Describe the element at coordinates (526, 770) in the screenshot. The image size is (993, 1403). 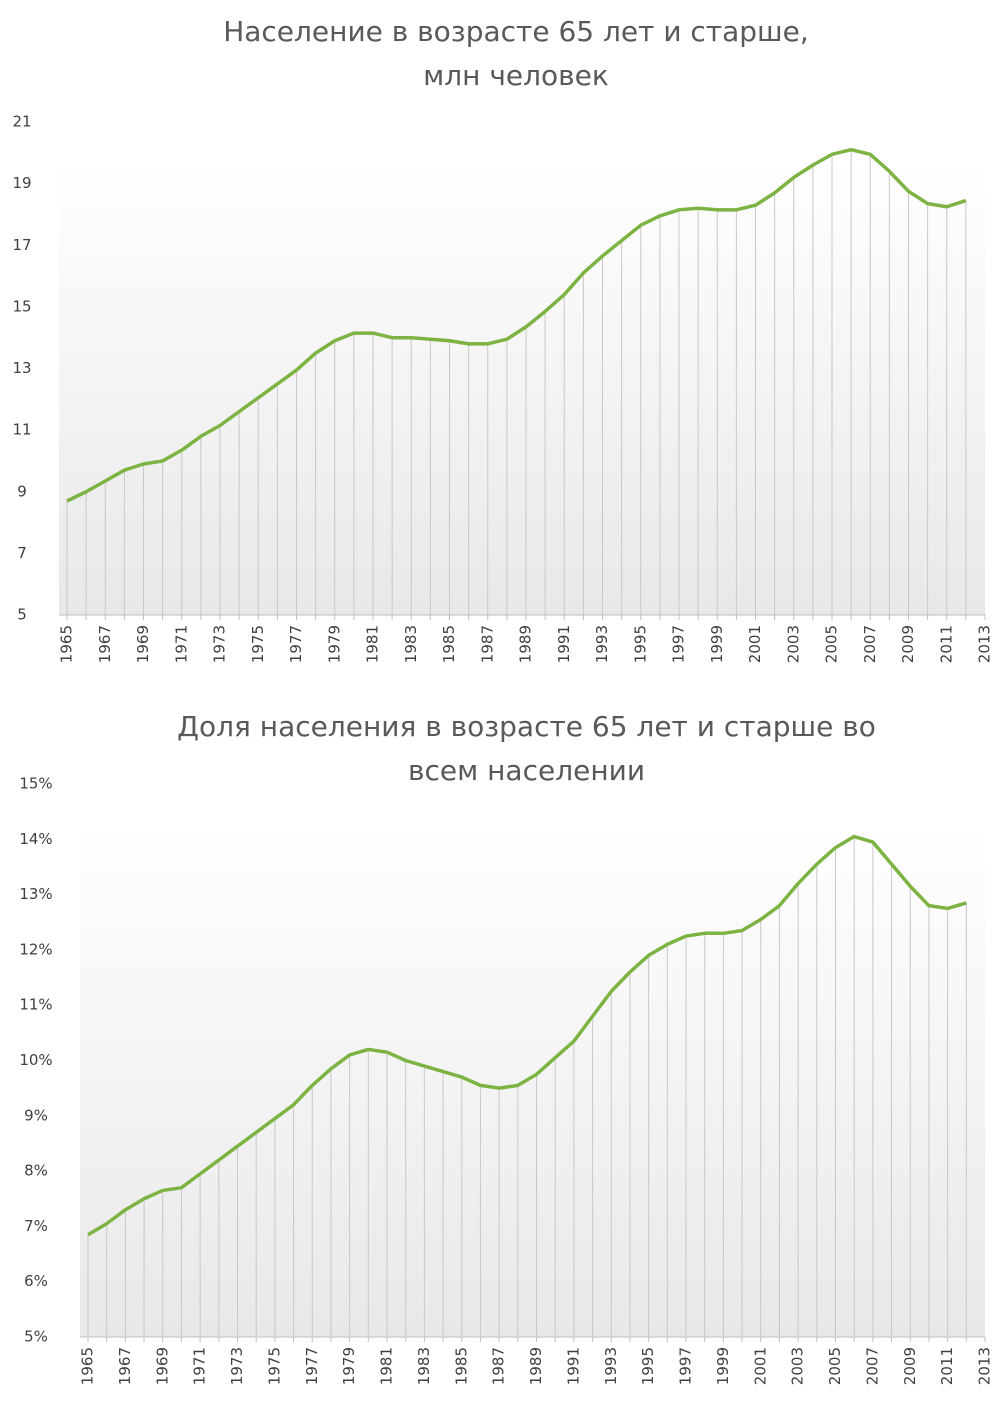
I see `chart-title: всем населении` at that location.